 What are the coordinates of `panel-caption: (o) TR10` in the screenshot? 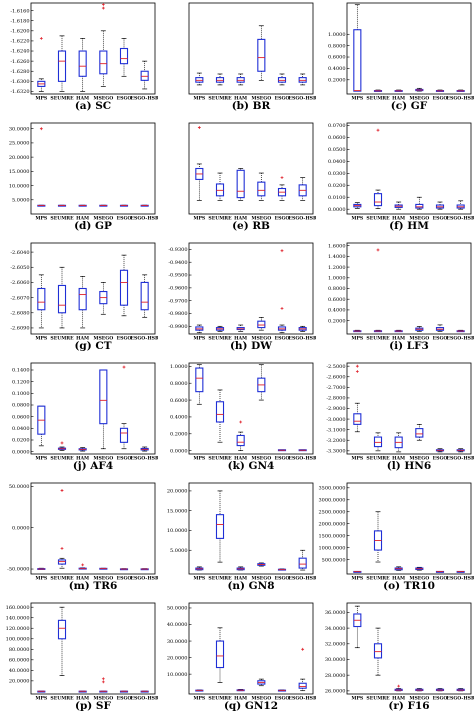 It's located at (409, 586).